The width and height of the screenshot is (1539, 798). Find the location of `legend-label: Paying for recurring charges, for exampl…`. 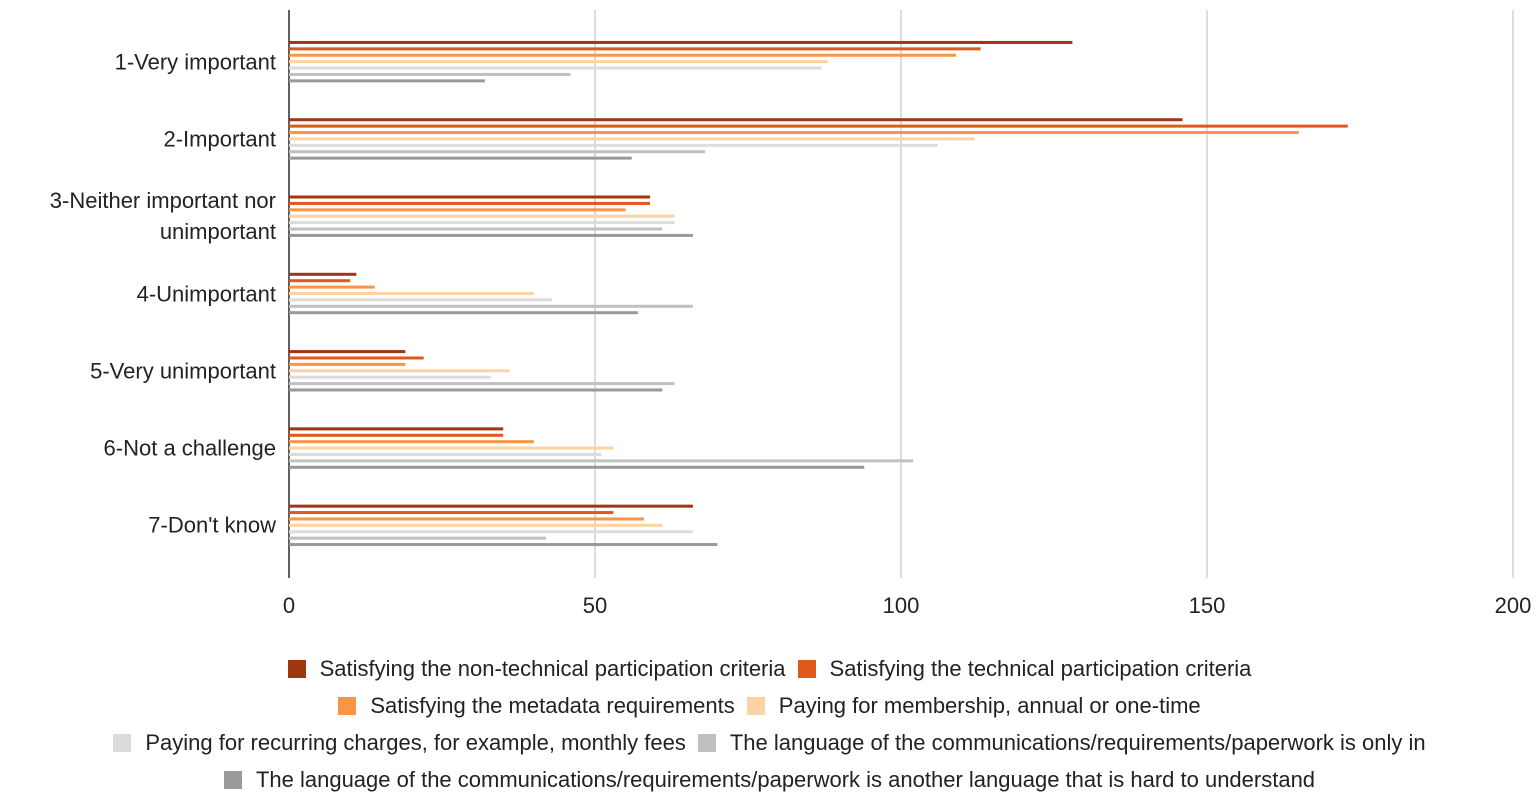

legend-label: Paying for recurring charges, for exampl… is located at coordinates (415, 742).